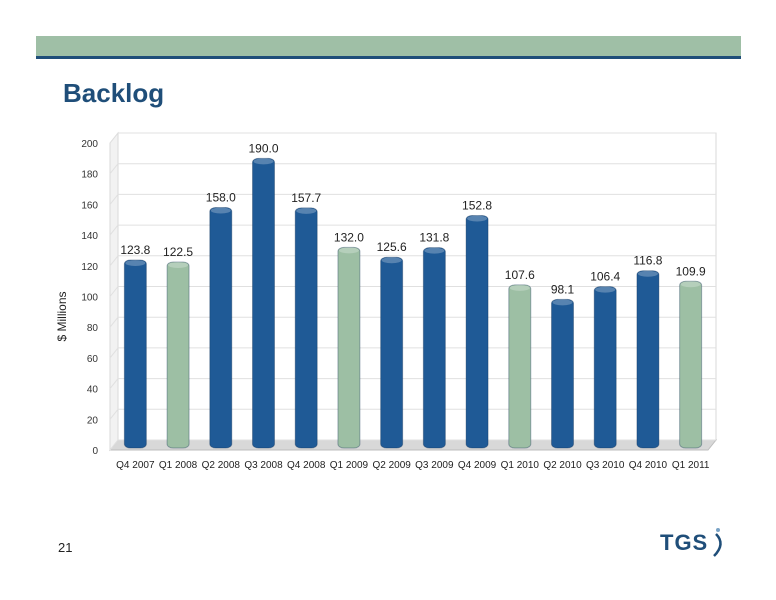 The image size is (776, 600). Describe the element at coordinates (648, 465) in the screenshot. I see `x-tick-label: Q4 2010` at that location.